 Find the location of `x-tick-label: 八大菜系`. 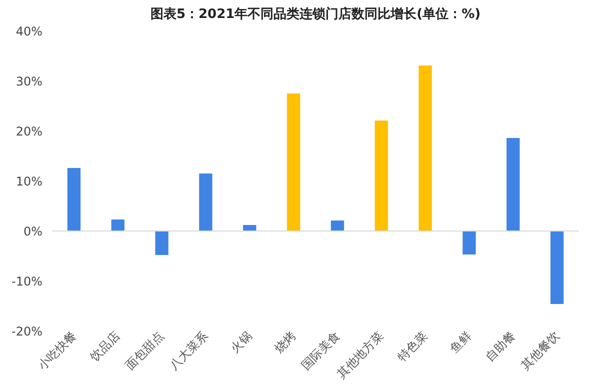

x-tick-label: 八大菜系 is located at coordinates (188, 350).